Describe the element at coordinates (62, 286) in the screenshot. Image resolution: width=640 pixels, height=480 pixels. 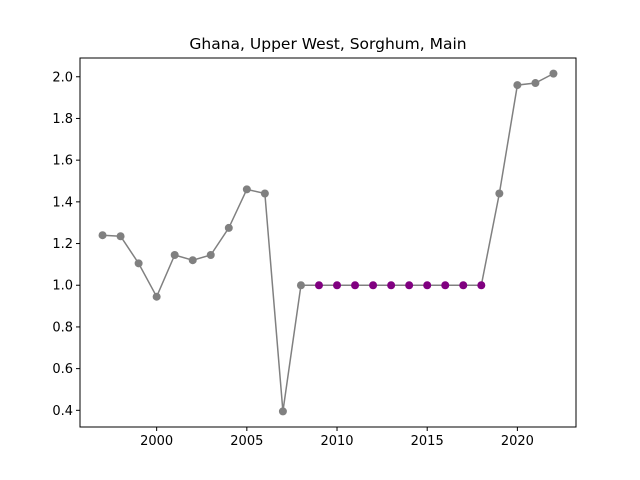
I see `y-tick-label: 1.0` at that location.